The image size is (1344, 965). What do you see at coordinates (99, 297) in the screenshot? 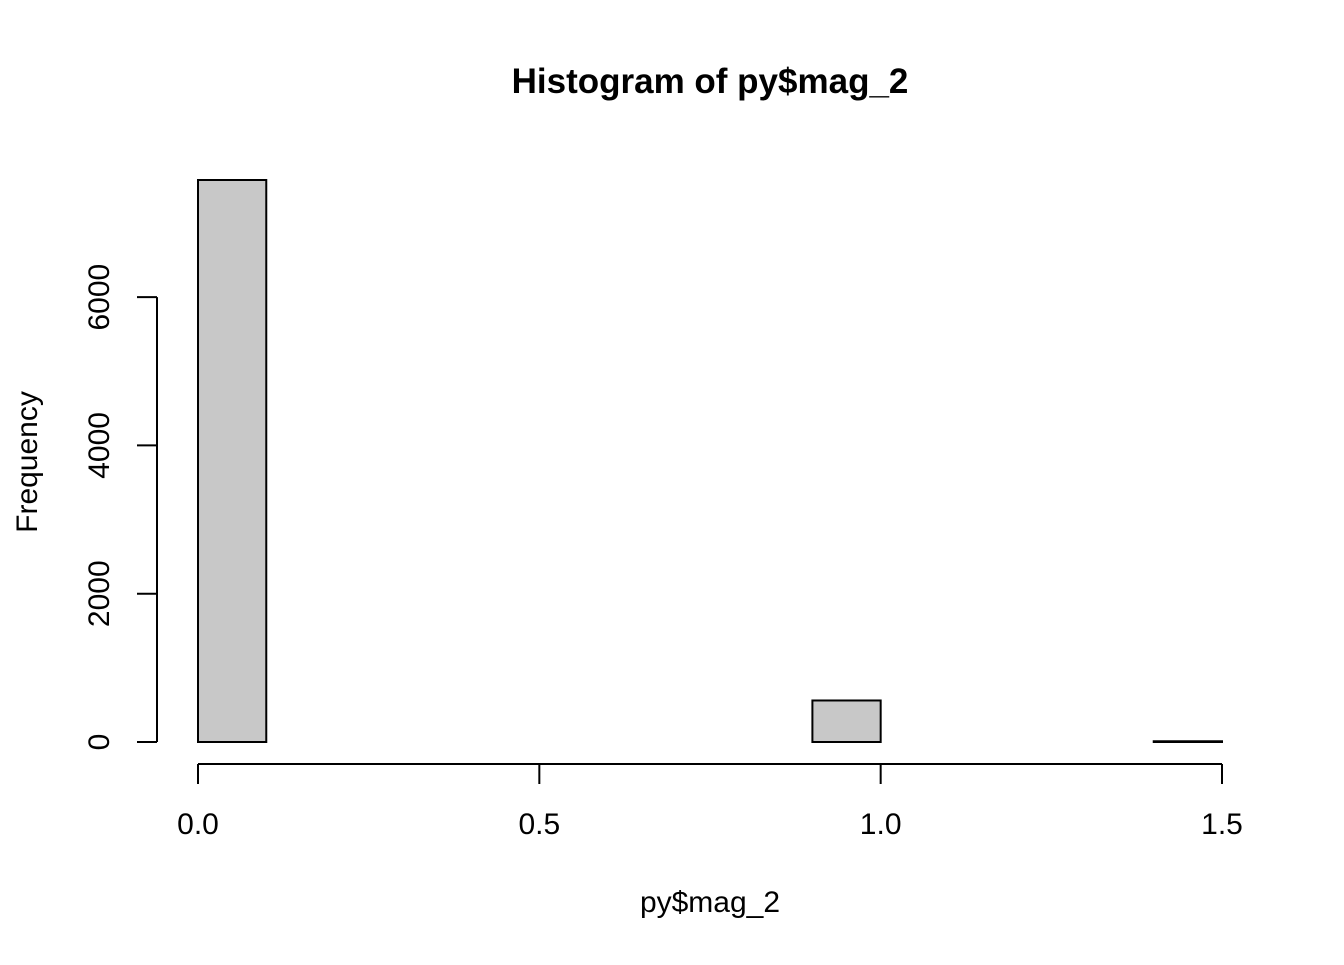
I see `y-tick-label: 6000` at bounding box center [99, 297].